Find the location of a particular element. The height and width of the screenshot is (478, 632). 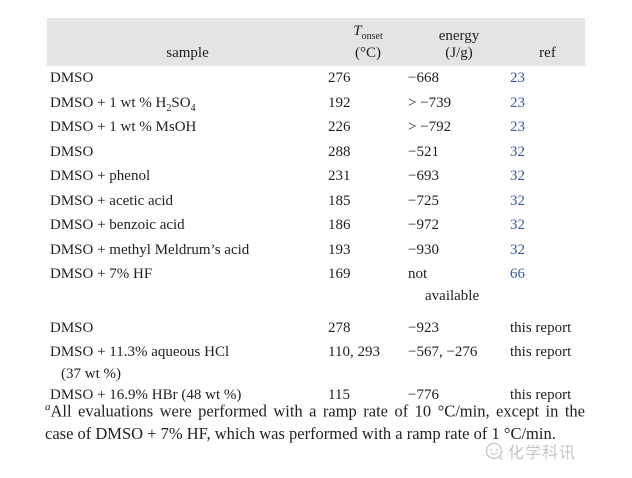

tonset-cell: 169 is located at coordinates (339, 274).